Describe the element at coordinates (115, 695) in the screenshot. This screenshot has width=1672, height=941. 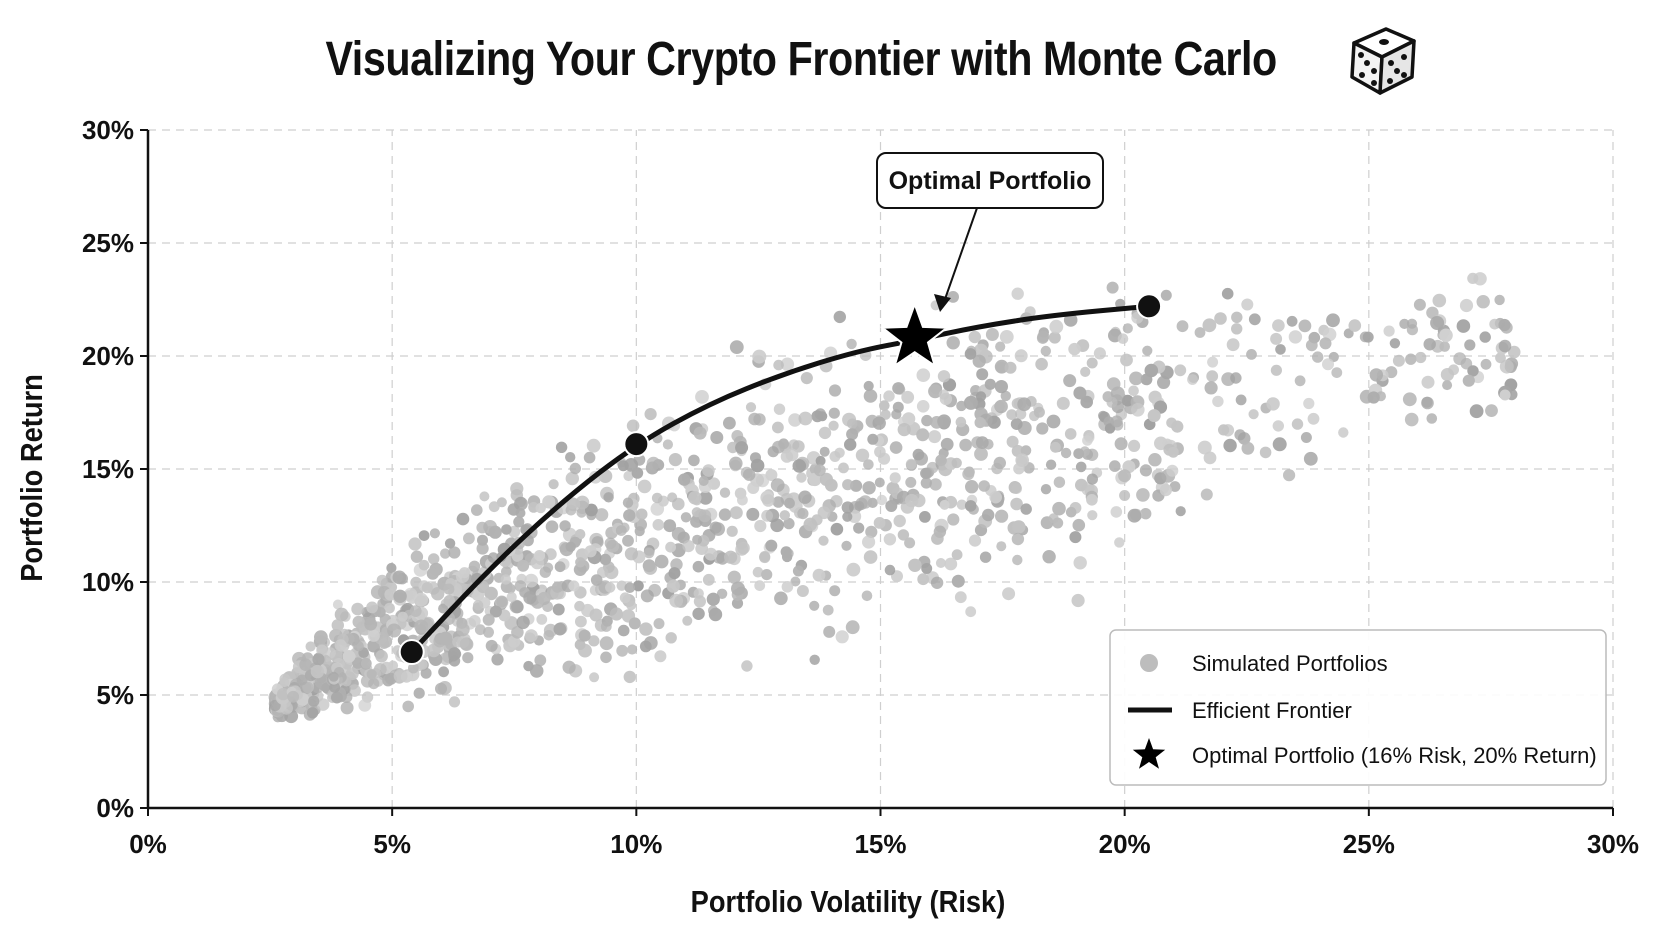
I see `y-tick-label: 5%` at that location.